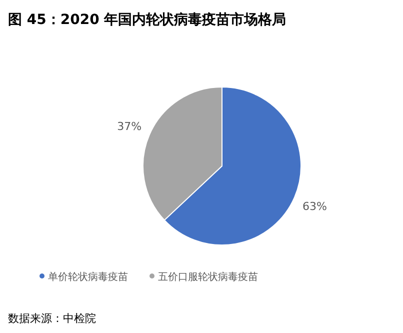 The image size is (403, 333). What do you see at coordinates (52, 318) in the screenshot?
I see `source-note: 数据来源：中检院` at bounding box center [52, 318].